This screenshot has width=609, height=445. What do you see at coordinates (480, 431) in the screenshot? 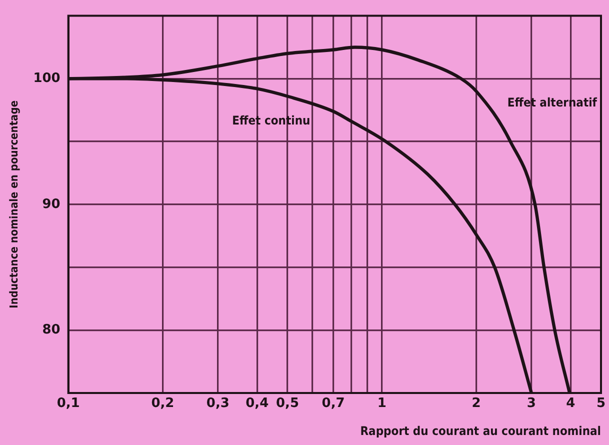
I see `x-axis-title: Rapport du courant au courant nominal` at bounding box center [480, 431].